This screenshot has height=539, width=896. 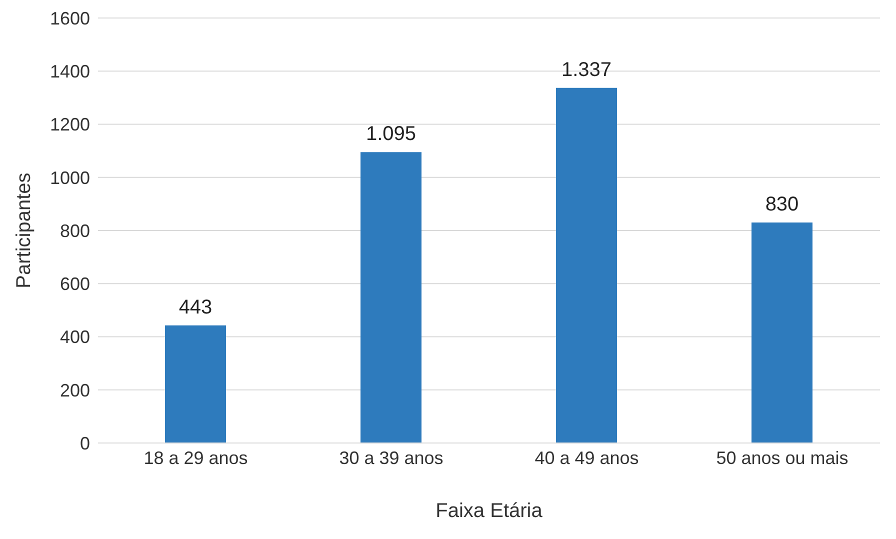 What do you see at coordinates (391, 458) in the screenshot?
I see `x-tick-label: 30 a 39 anos` at bounding box center [391, 458].